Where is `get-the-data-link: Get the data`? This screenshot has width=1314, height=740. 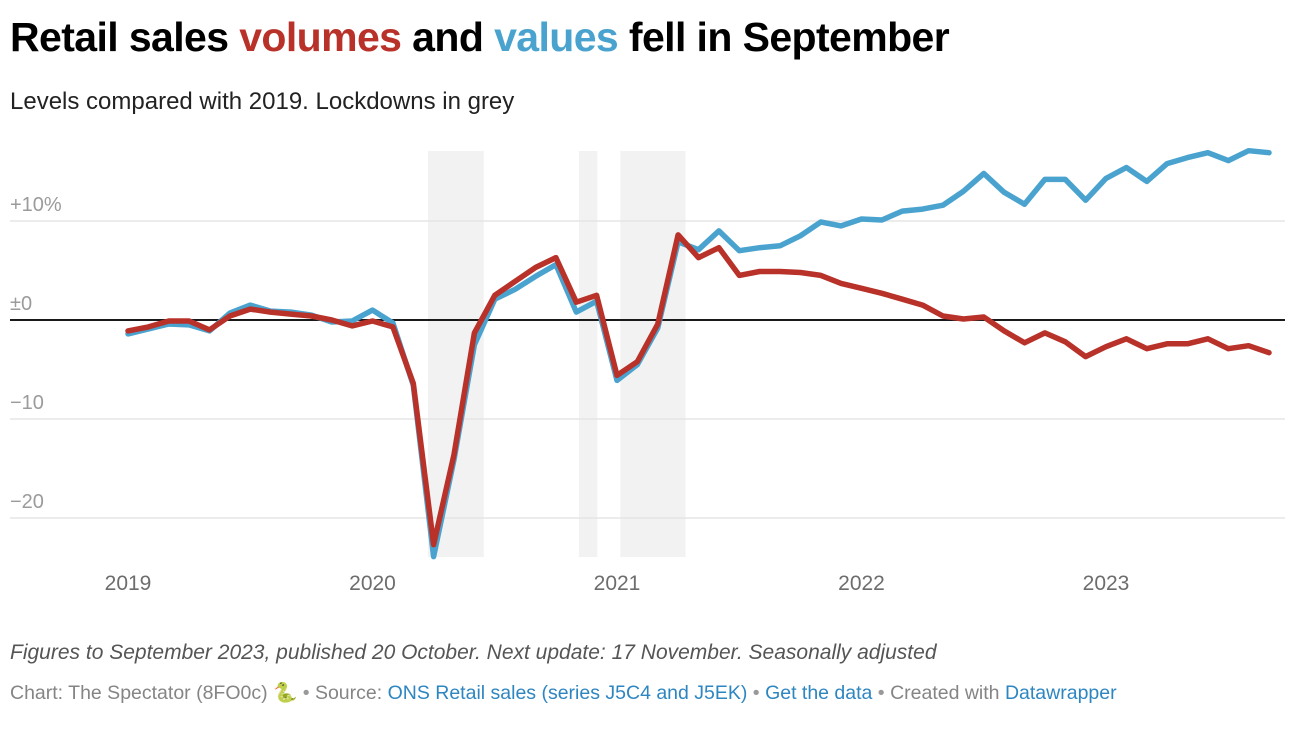
get-the-data-link: Get the data is located at coordinates (819, 693).